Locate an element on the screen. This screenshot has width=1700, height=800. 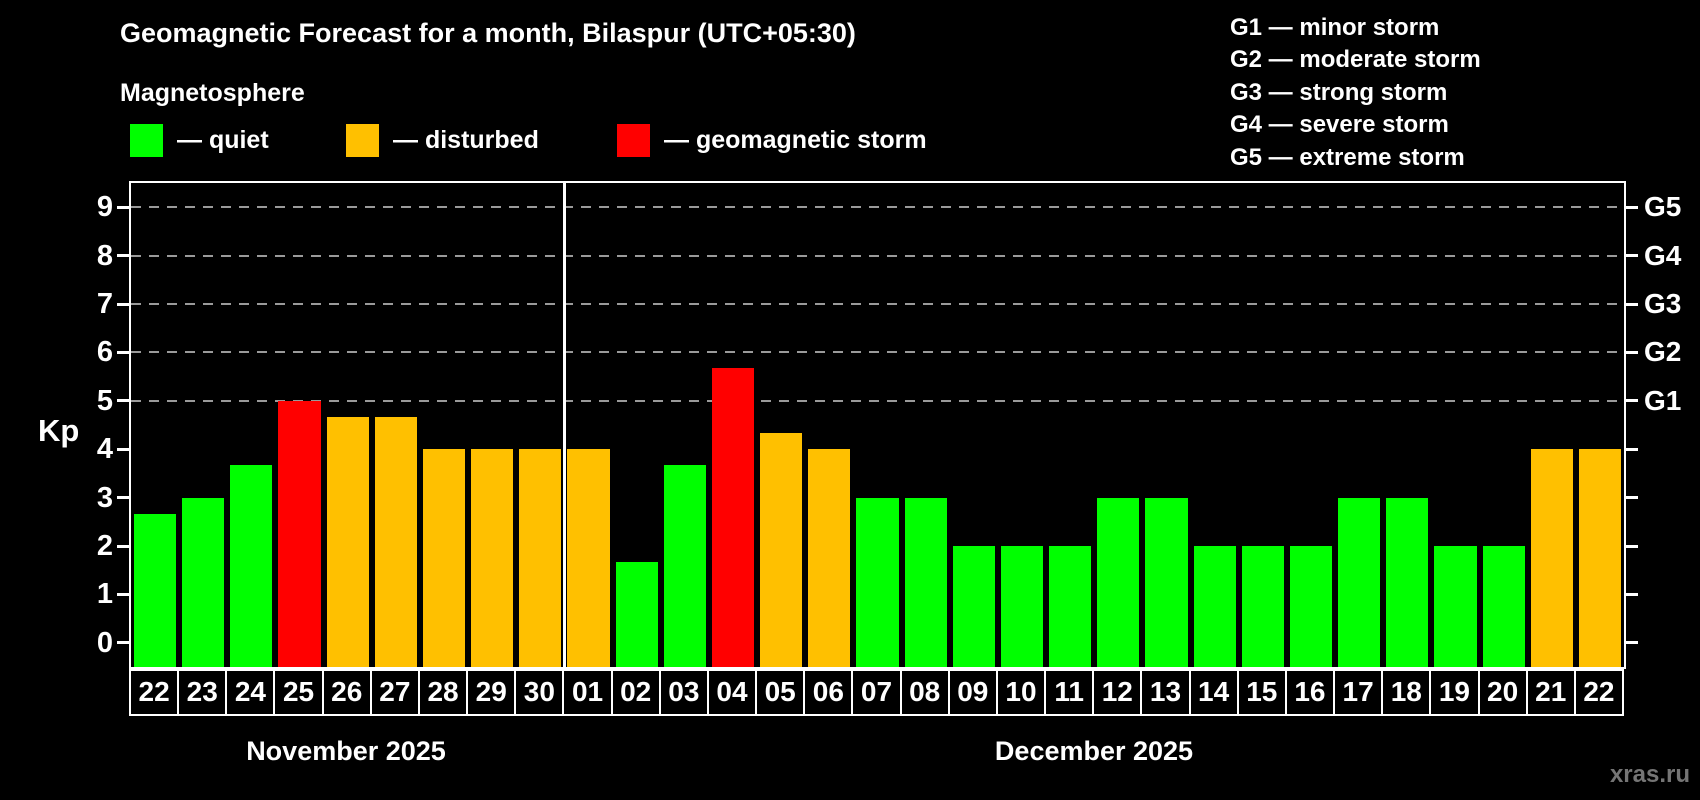
date-cell: 13 is located at coordinates (1165, 692).